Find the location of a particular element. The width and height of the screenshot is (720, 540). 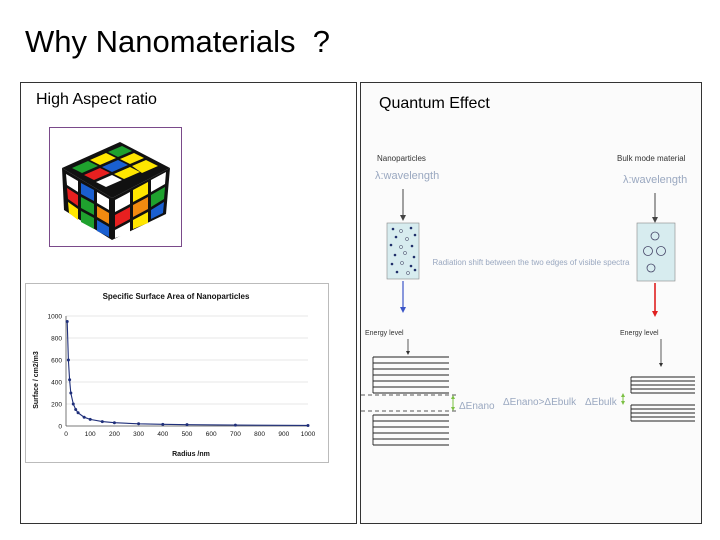

chart-x-tick-label: 600 is located at coordinates (211, 434).